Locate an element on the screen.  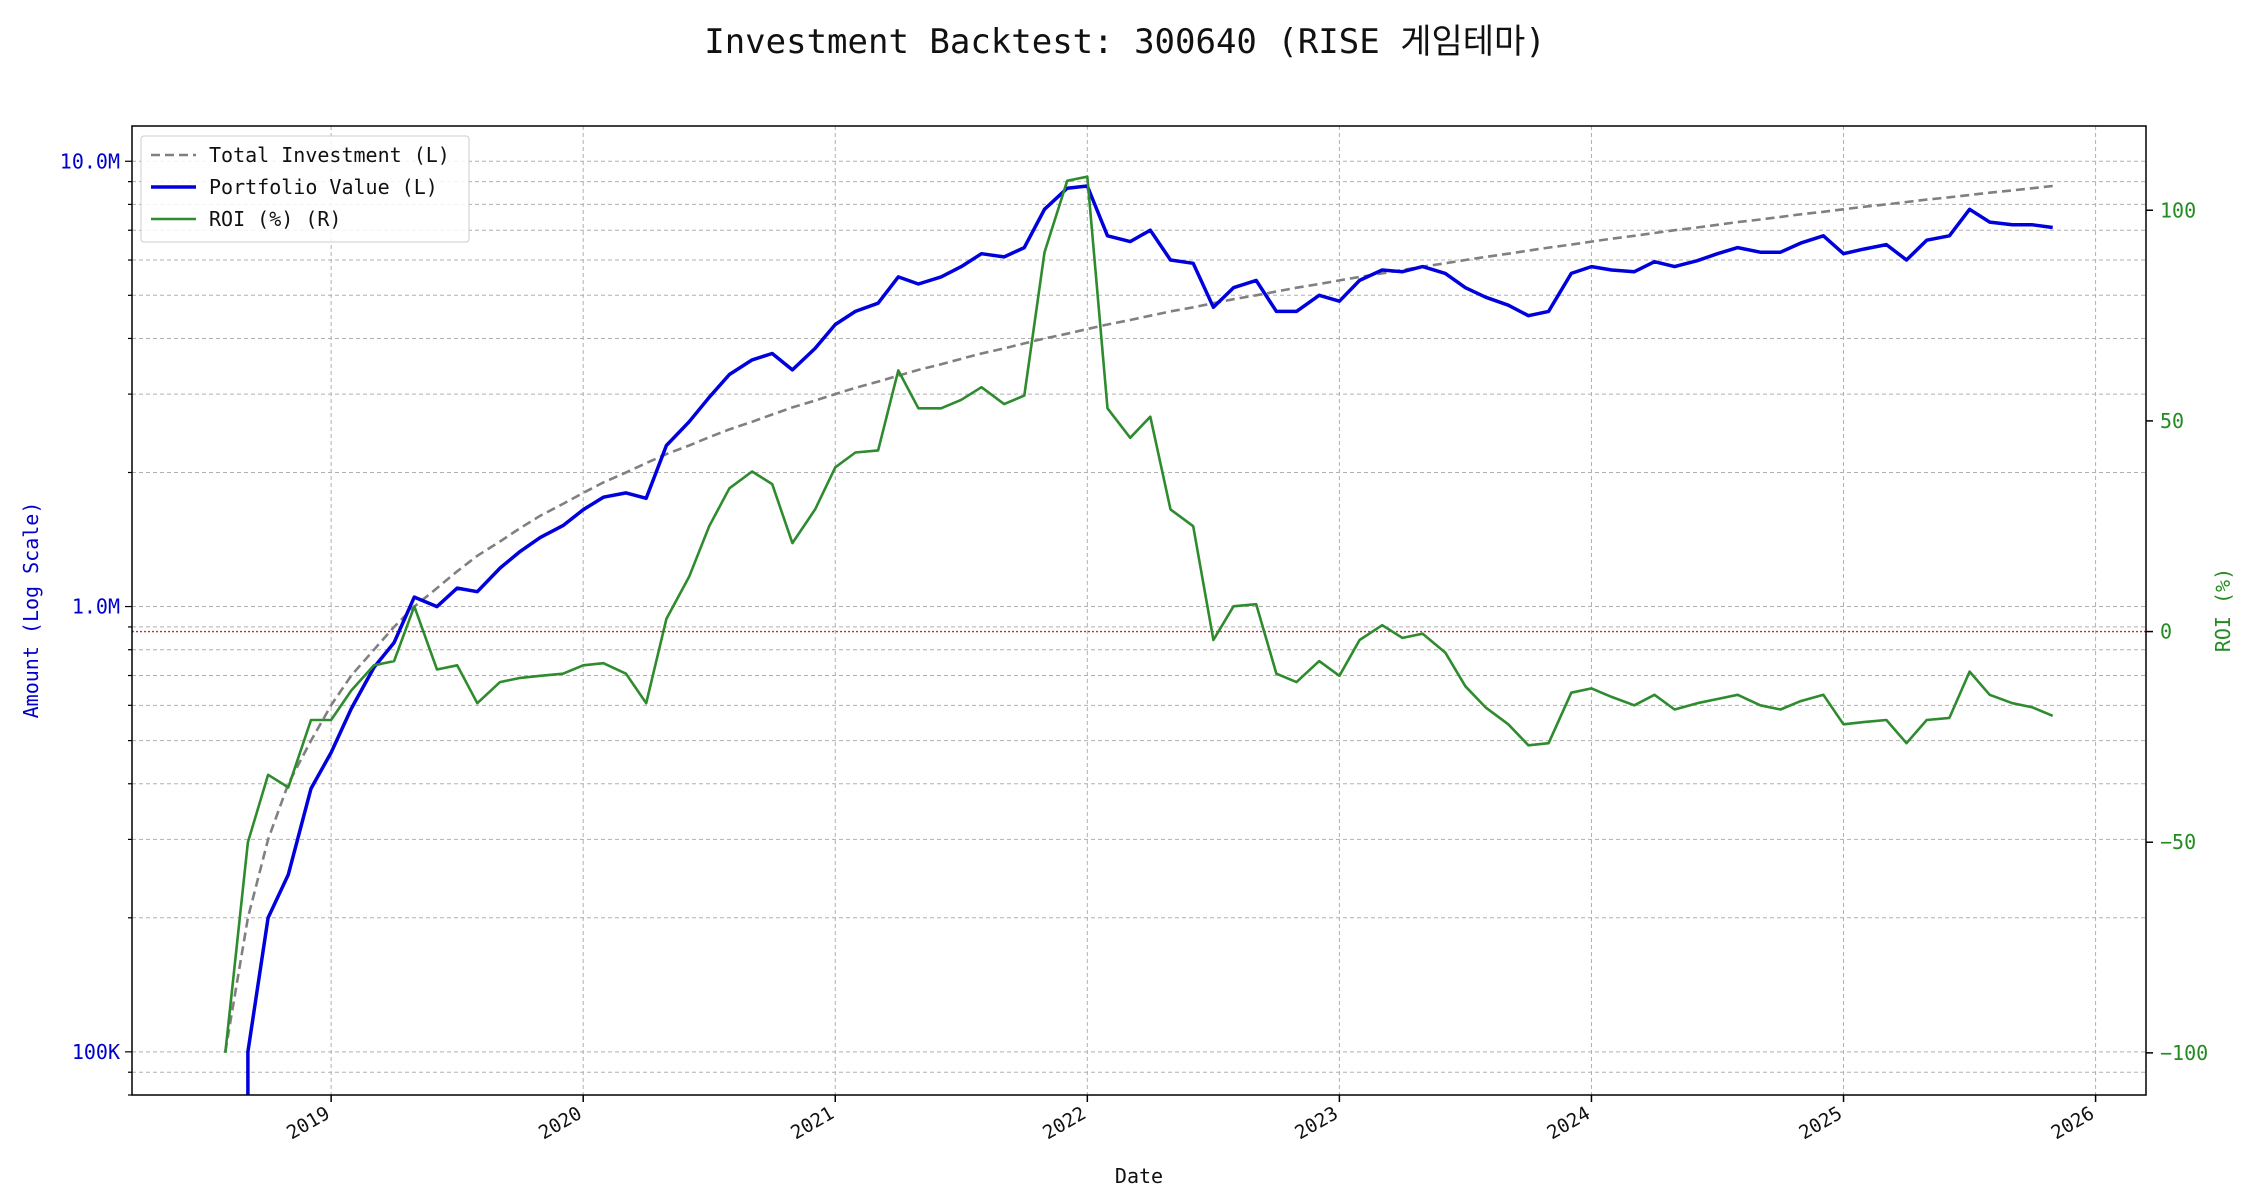
right-axis-label: ROI (%) is located at coordinates (2223, 610).